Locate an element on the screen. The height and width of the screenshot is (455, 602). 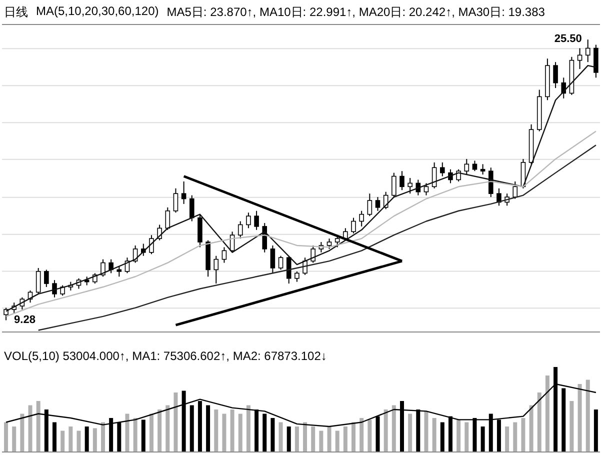
annotation: 9.28 is located at coordinates (25, 320).